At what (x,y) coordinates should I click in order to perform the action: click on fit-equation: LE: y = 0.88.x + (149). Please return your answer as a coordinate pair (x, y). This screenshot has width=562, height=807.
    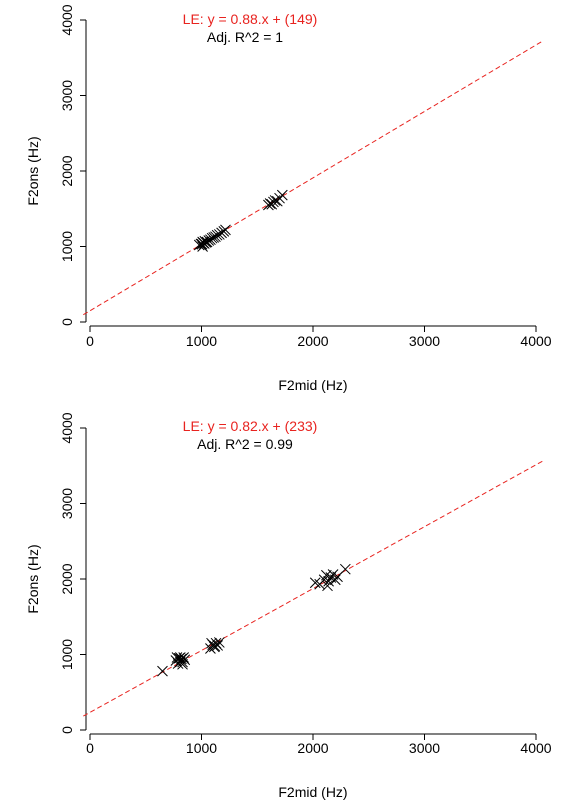
    Looking at the image, I should click on (250, 19).